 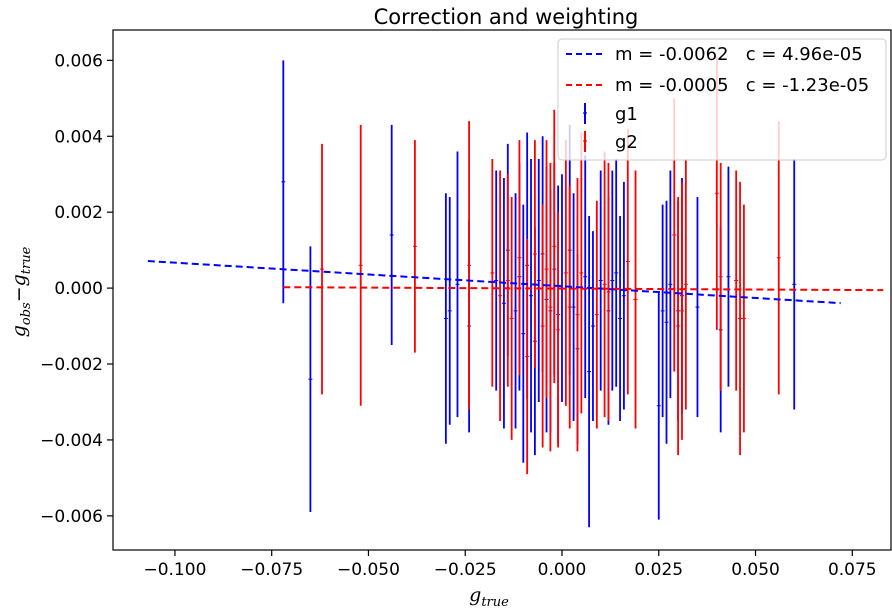 What do you see at coordinates (78, 61) in the screenshot?
I see `y-tick-label: 0.006` at bounding box center [78, 61].